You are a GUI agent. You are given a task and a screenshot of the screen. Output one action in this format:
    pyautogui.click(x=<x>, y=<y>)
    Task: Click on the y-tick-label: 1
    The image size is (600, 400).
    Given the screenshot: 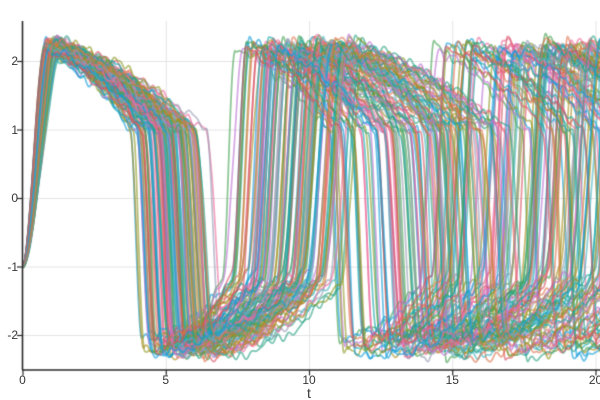 What is the action you would take?
    pyautogui.click(x=14, y=129)
    